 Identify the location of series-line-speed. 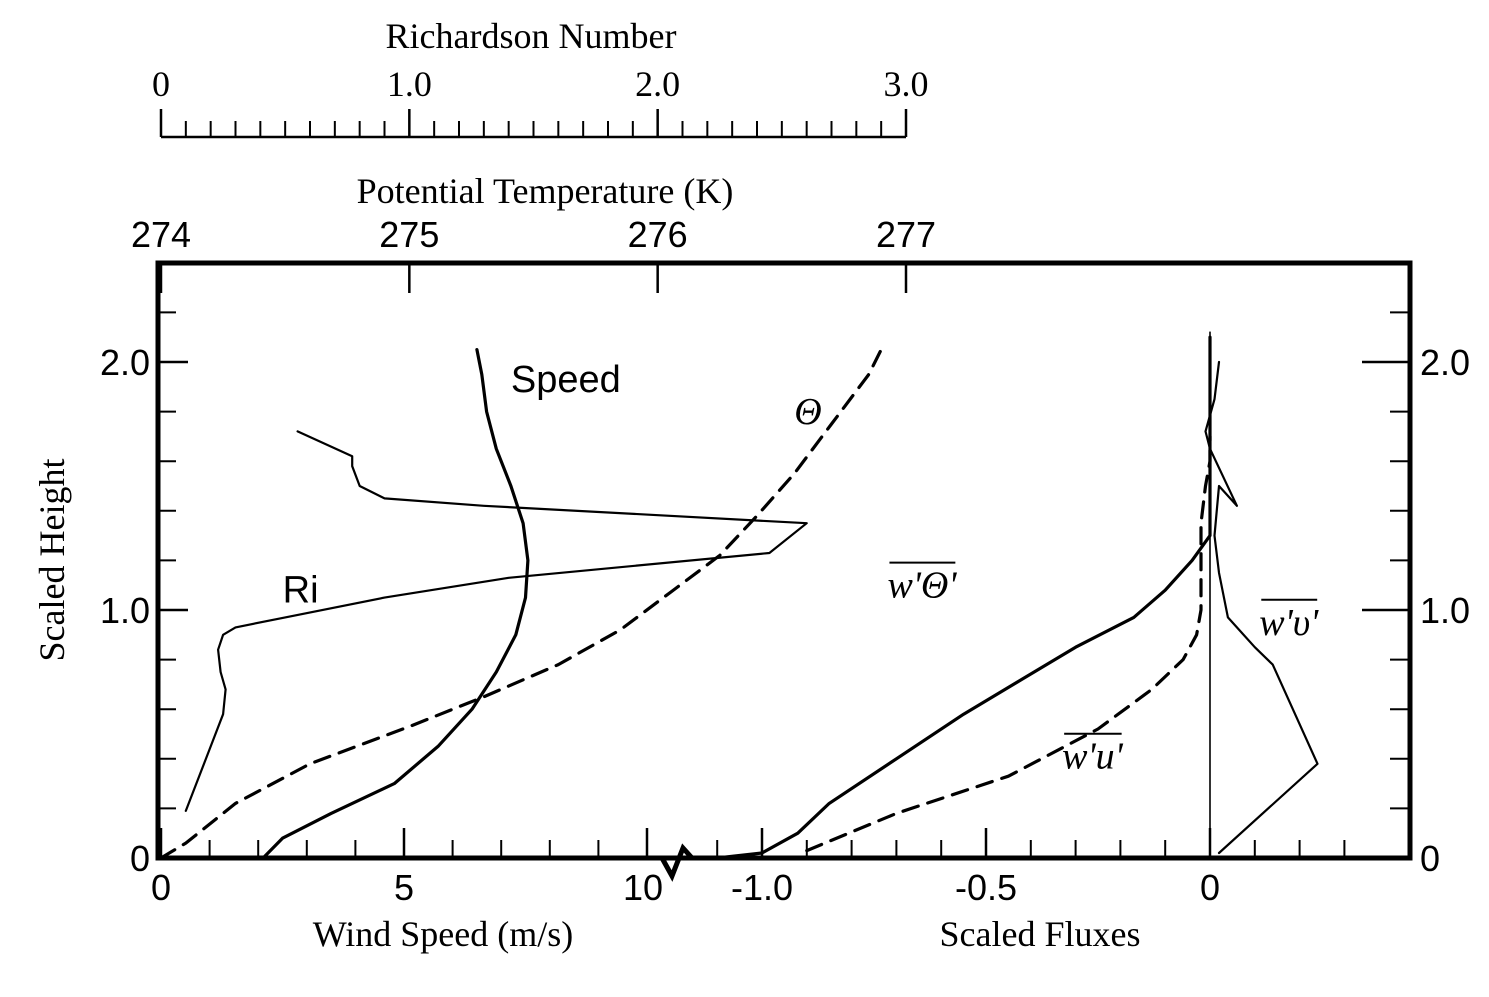
(395, 604).